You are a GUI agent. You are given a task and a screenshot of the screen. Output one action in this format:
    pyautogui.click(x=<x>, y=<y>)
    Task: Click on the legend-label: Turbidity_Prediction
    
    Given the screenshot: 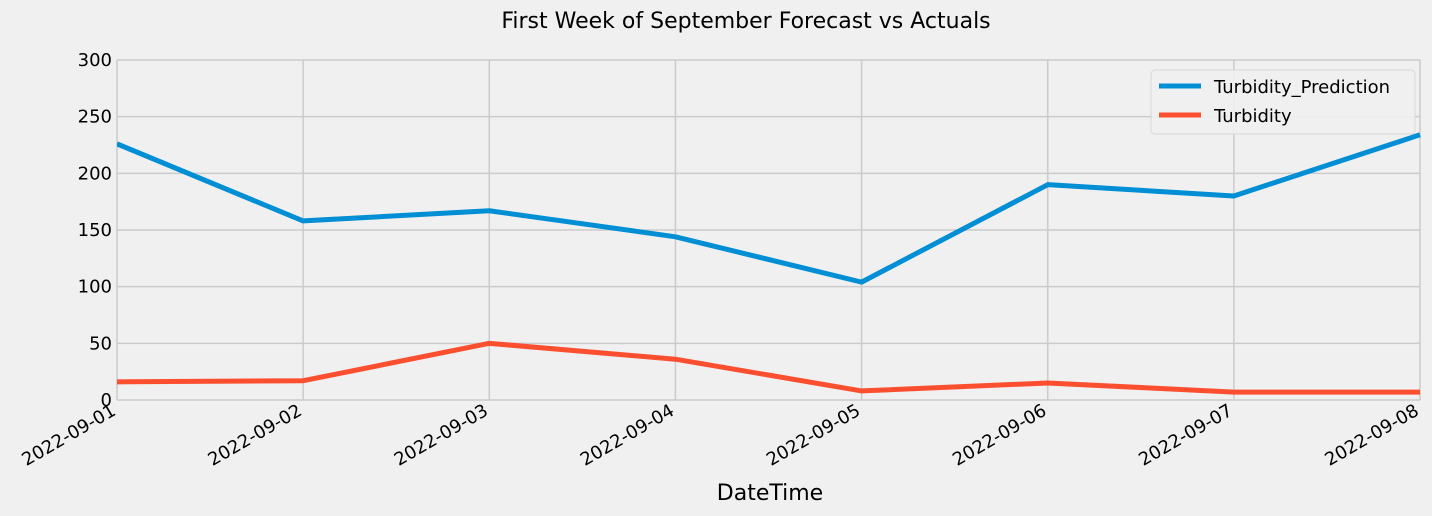 What is the action you would take?
    pyautogui.click(x=1301, y=87)
    